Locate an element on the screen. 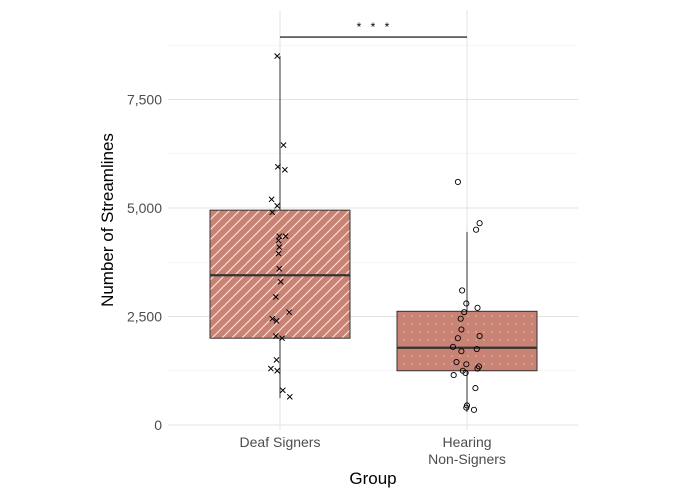 The image size is (680, 500). y-axis-title: Number of Streamlines is located at coordinates (107, 220).